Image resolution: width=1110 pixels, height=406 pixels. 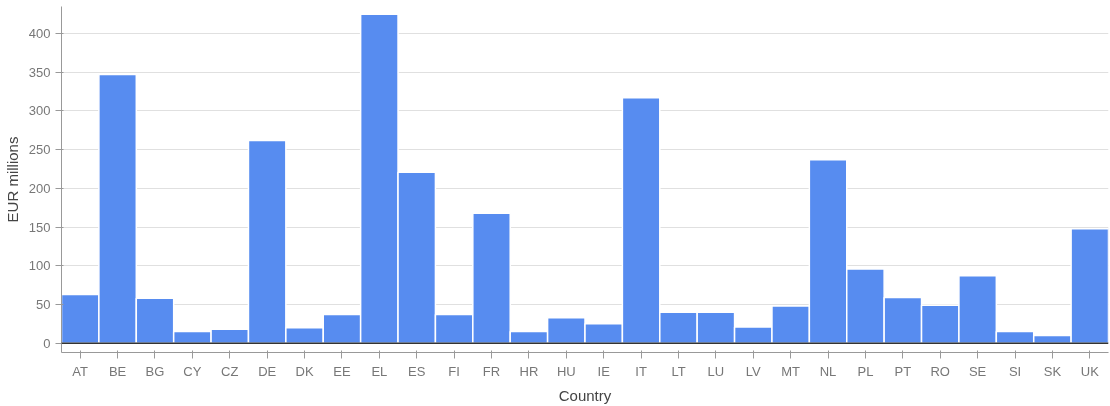 I want to click on y-tick-label: 0, so click(x=47, y=343).